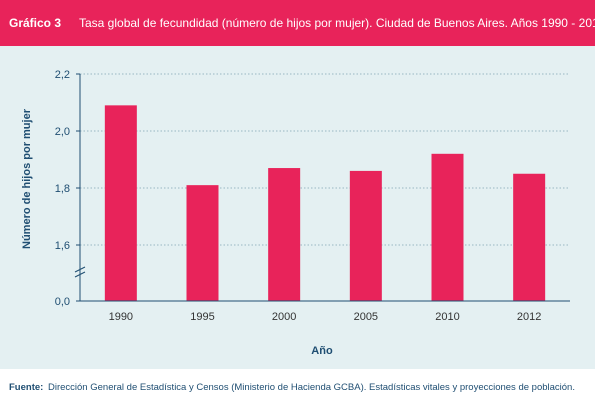 This screenshot has width=595, height=405. What do you see at coordinates (325, 317) in the screenshot?
I see `x-tick-labels: 1990 1995 2000 2005 2010 2012` at bounding box center [325, 317].